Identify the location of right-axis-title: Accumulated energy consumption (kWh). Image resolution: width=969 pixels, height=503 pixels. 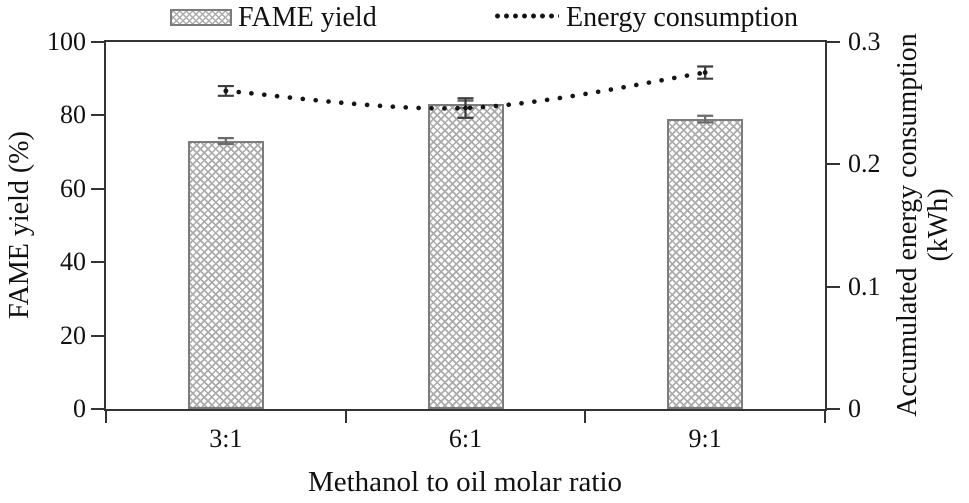
(923, 225).